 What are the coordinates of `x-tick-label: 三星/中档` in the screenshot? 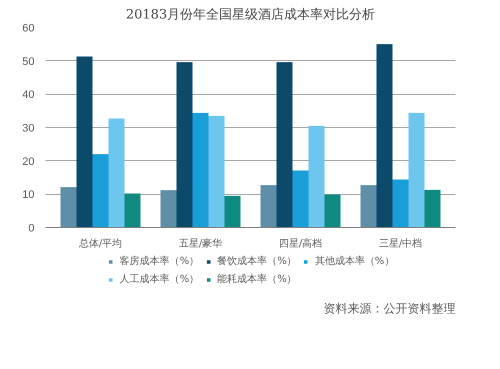 It's located at (400, 244).